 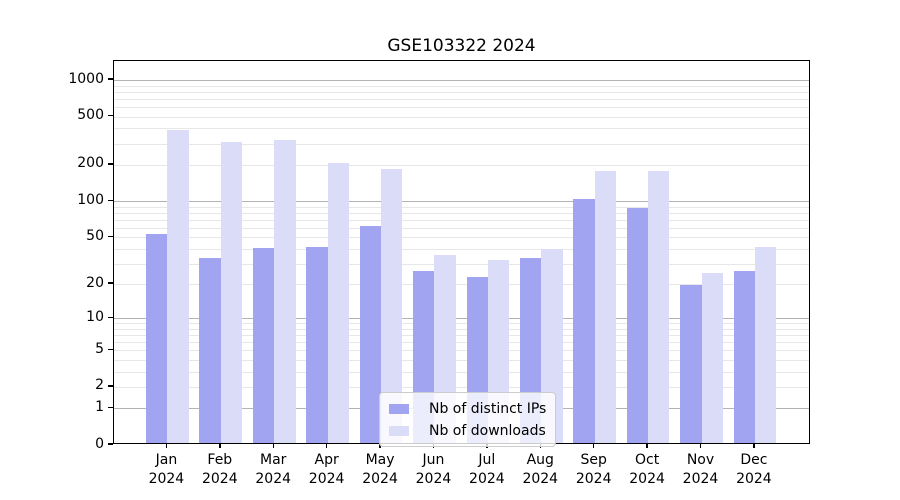 I want to click on legend-swatch-downloads, so click(x=399, y=430).